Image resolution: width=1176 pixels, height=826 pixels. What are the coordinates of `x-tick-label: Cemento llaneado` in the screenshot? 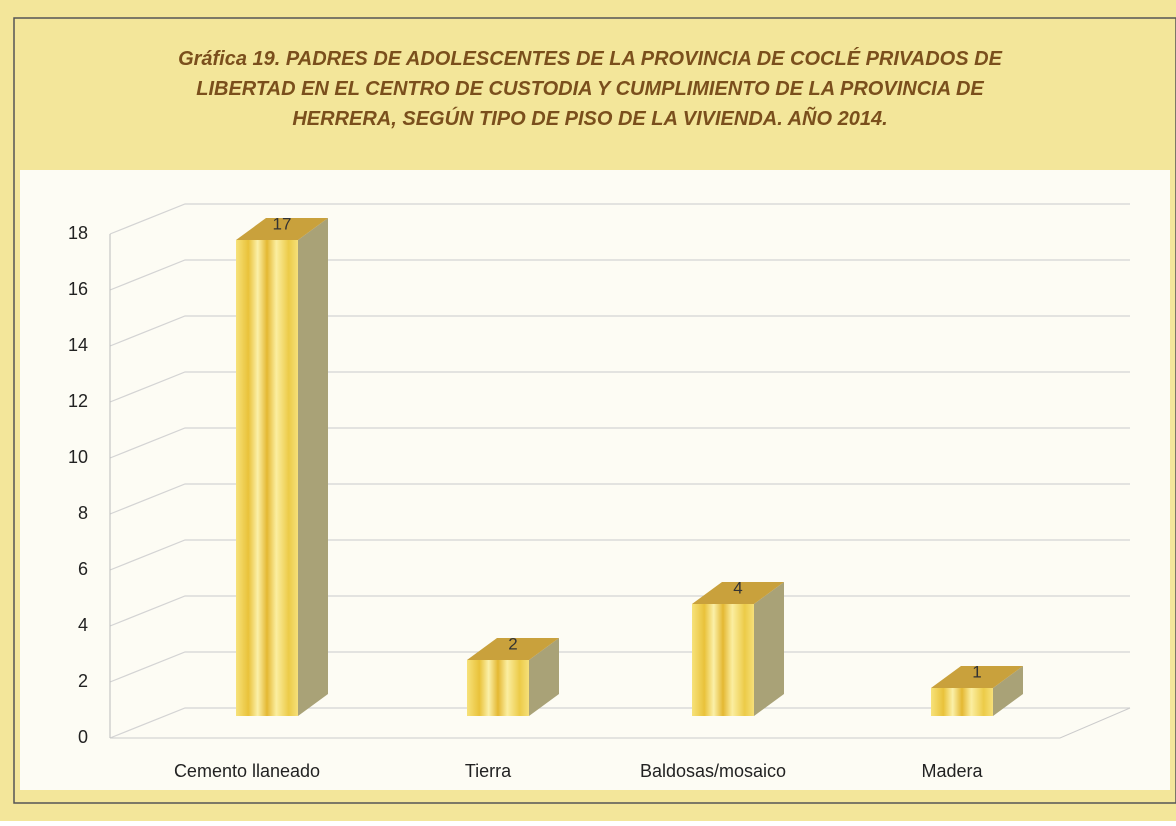 It's located at (247, 771).